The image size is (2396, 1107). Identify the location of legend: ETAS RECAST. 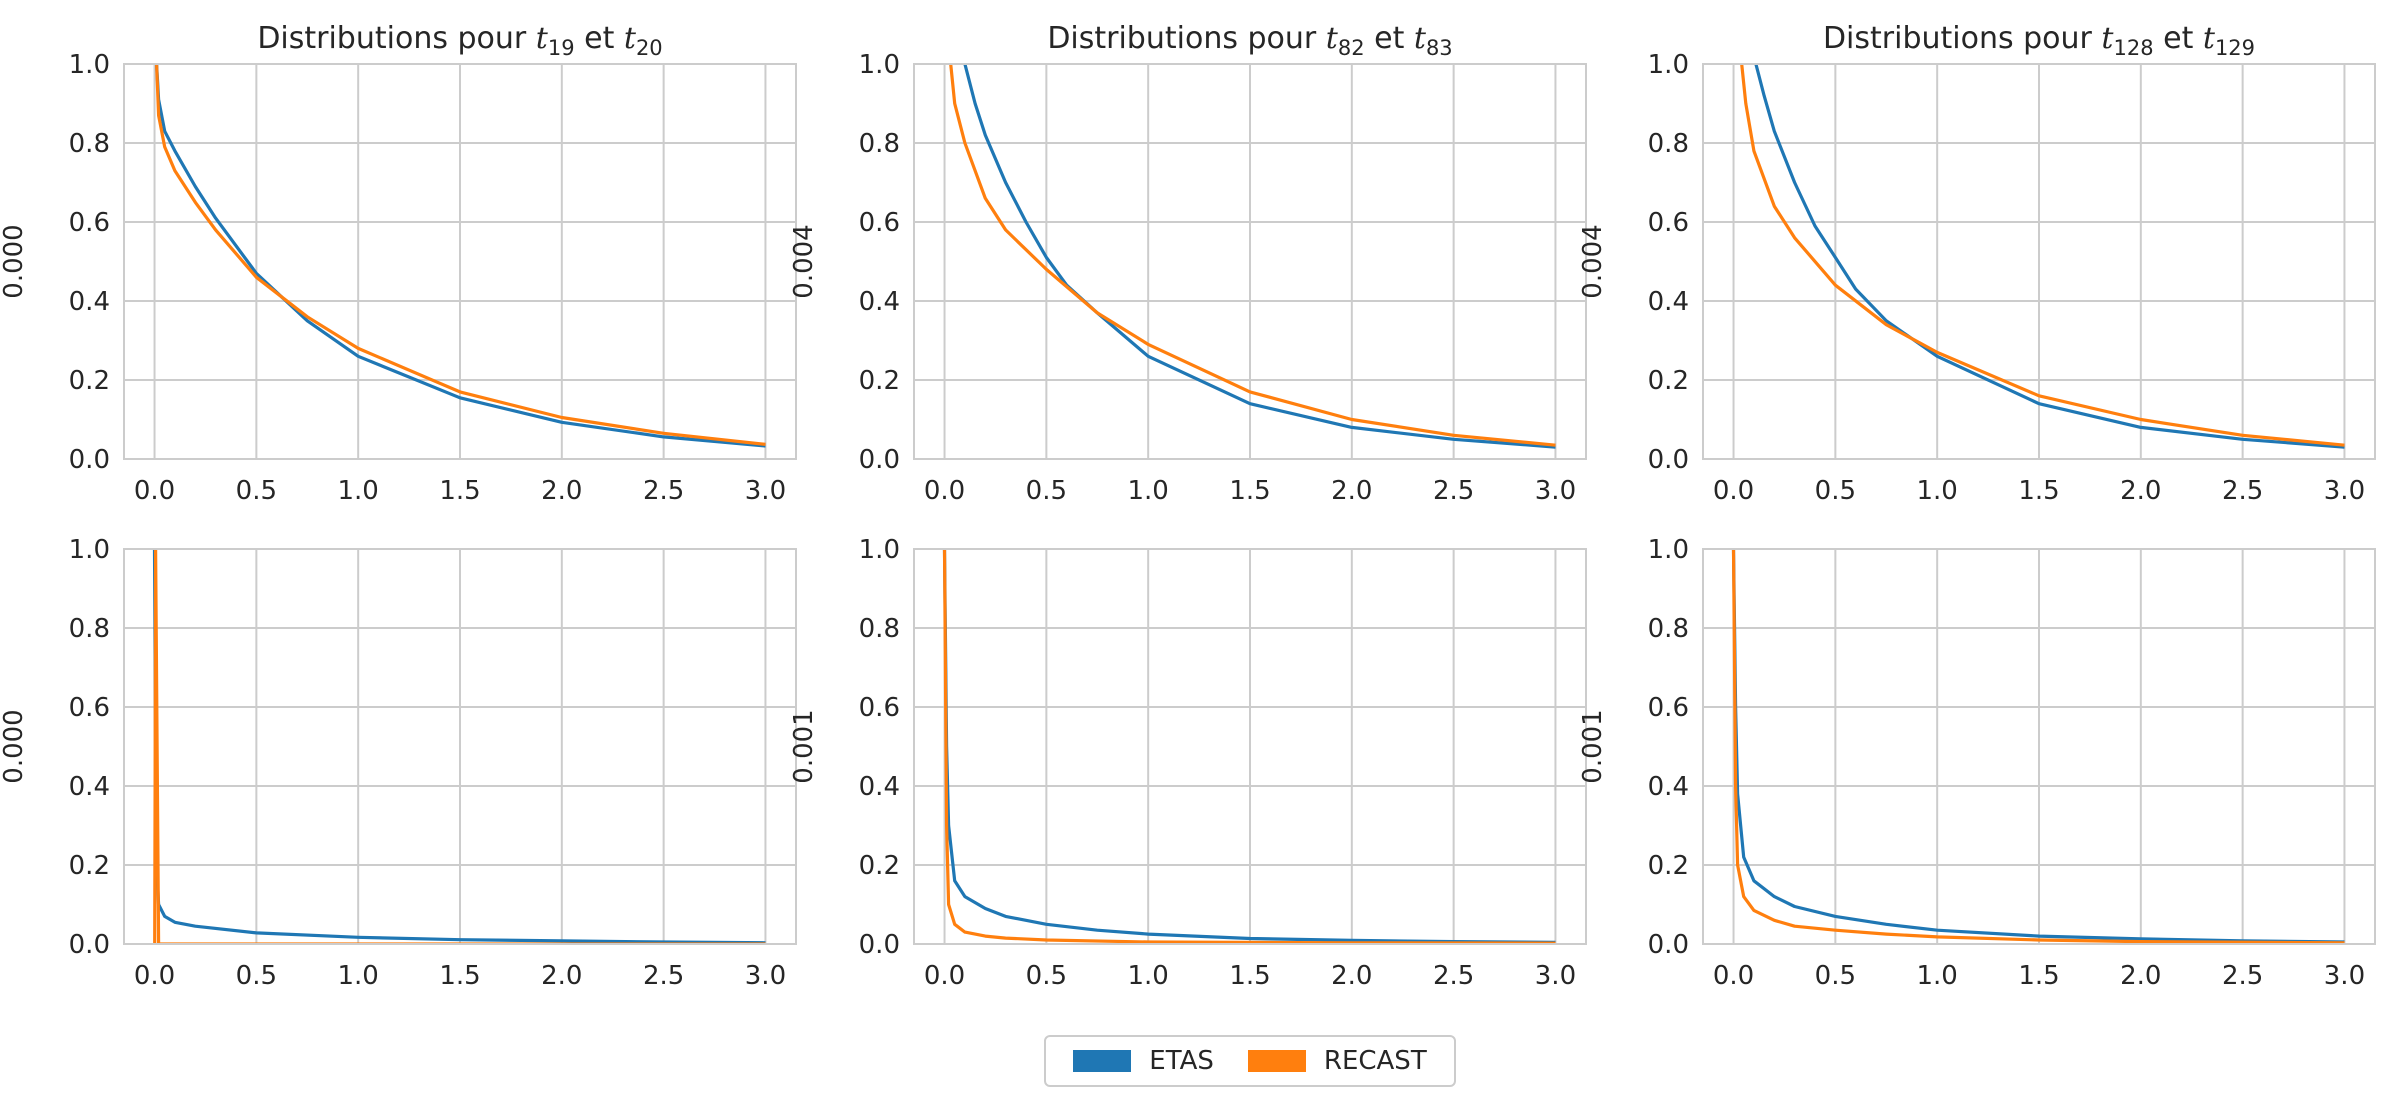
(1250, 1061).